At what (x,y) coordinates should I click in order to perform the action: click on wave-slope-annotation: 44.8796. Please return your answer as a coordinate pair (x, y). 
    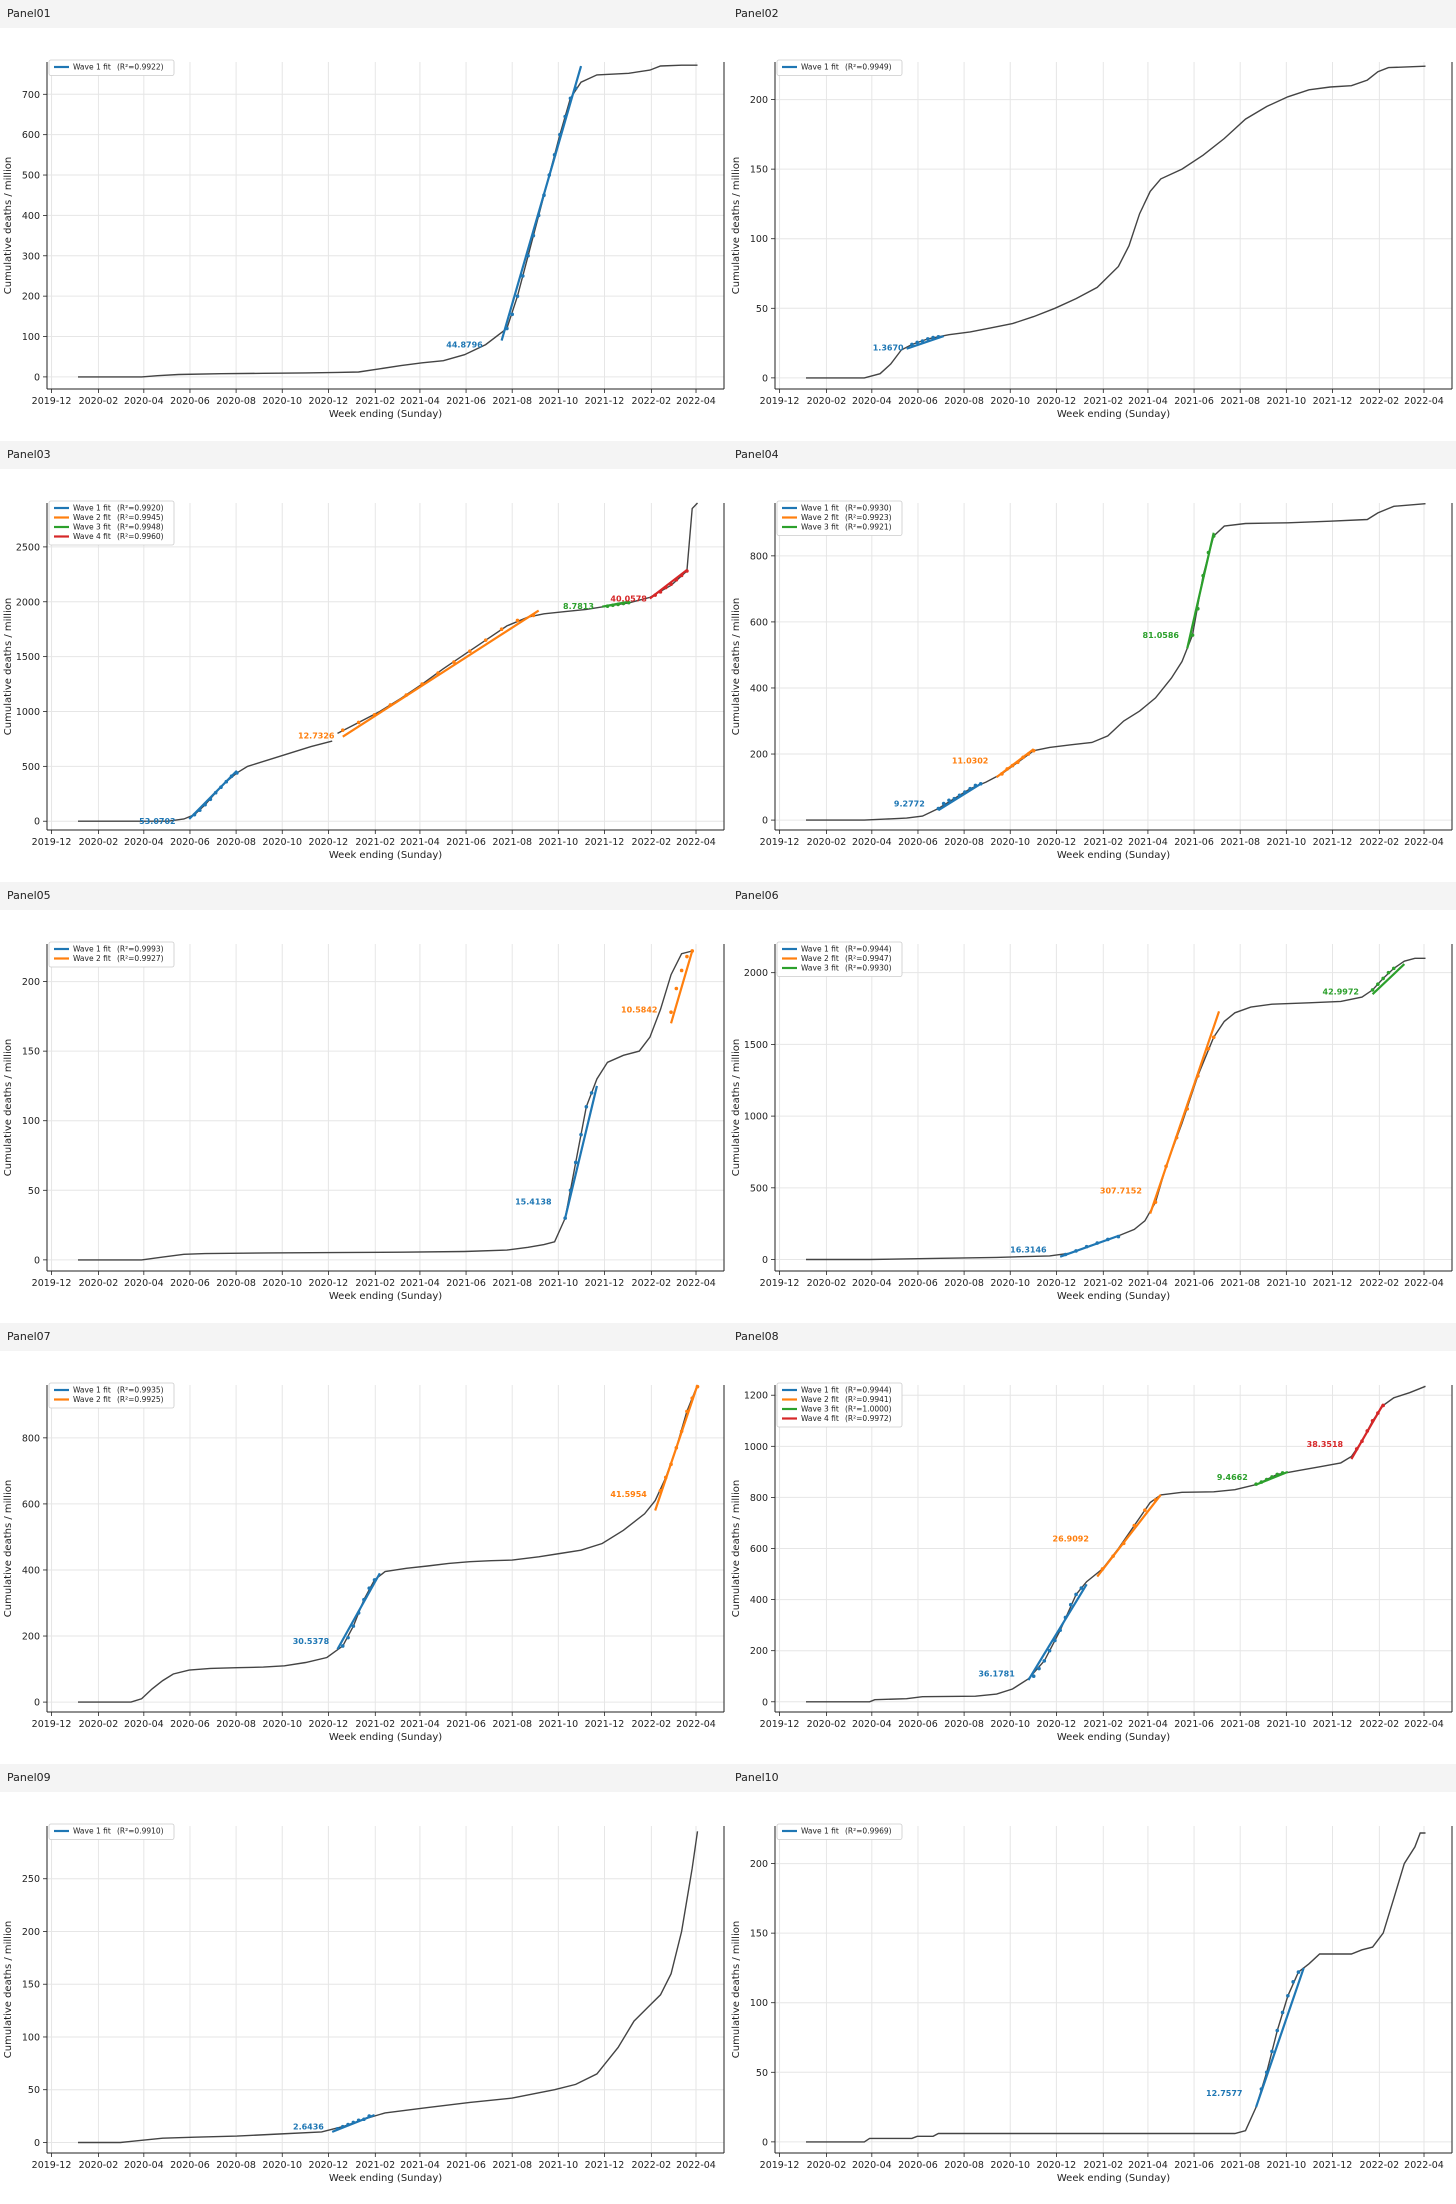
    Looking at the image, I should click on (464, 345).